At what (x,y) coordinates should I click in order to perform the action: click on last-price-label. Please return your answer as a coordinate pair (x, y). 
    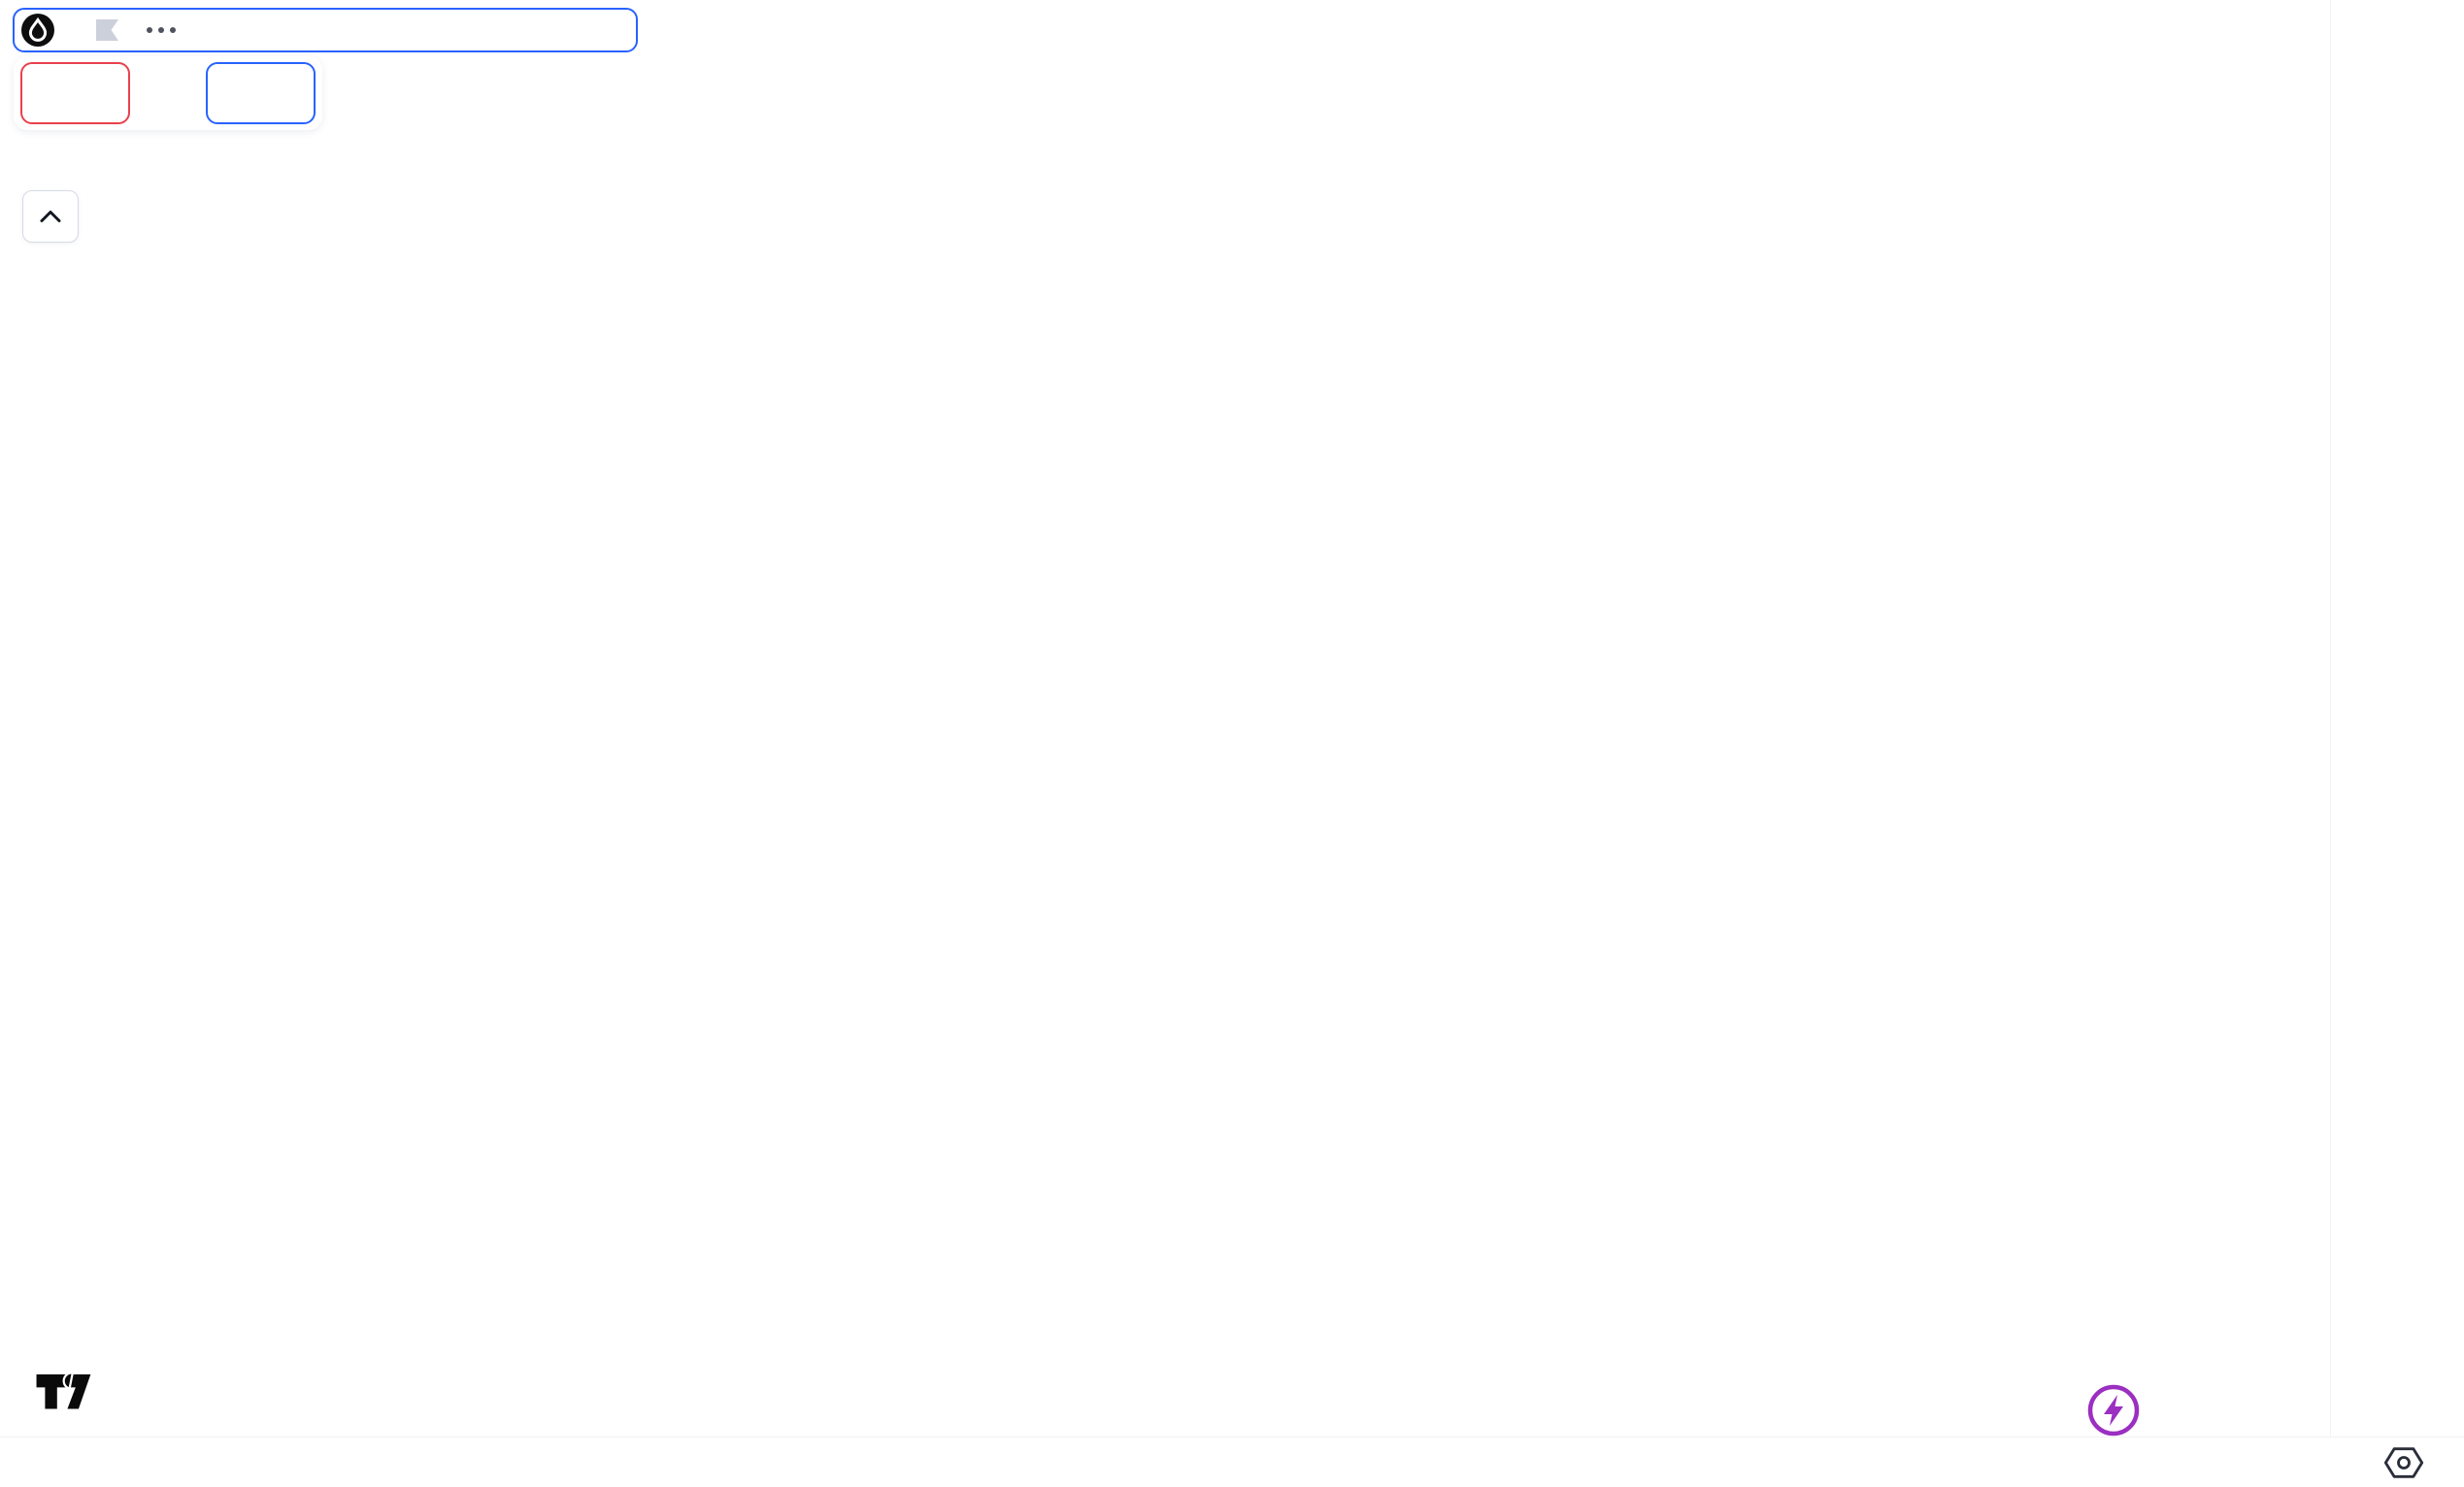
    Looking at the image, I should click on (2402, 26).